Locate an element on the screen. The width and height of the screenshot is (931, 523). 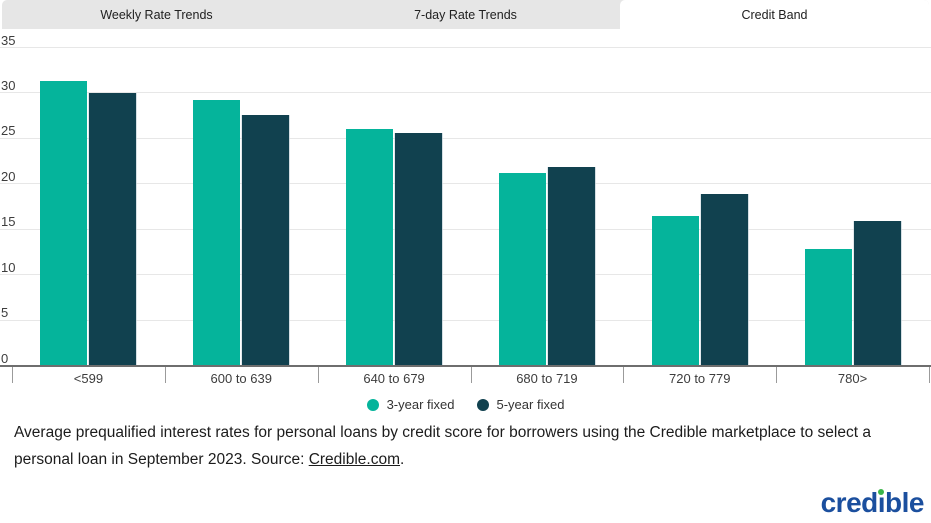
tab-weekly-rate-trends: Weekly Rate Trends is located at coordinates (156, 14).